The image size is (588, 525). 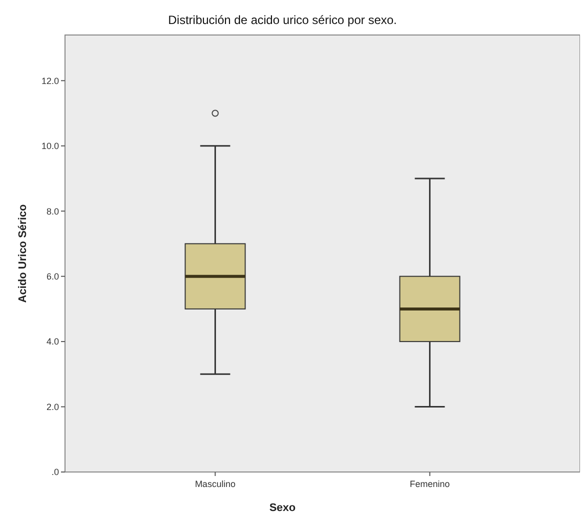 I want to click on y-tick-label: 10.0, so click(x=50, y=146).